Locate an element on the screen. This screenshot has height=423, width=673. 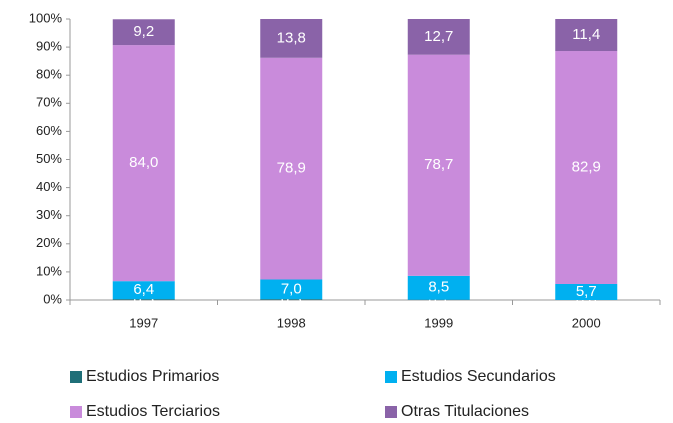
data-label: 5,7 is located at coordinates (586, 291).